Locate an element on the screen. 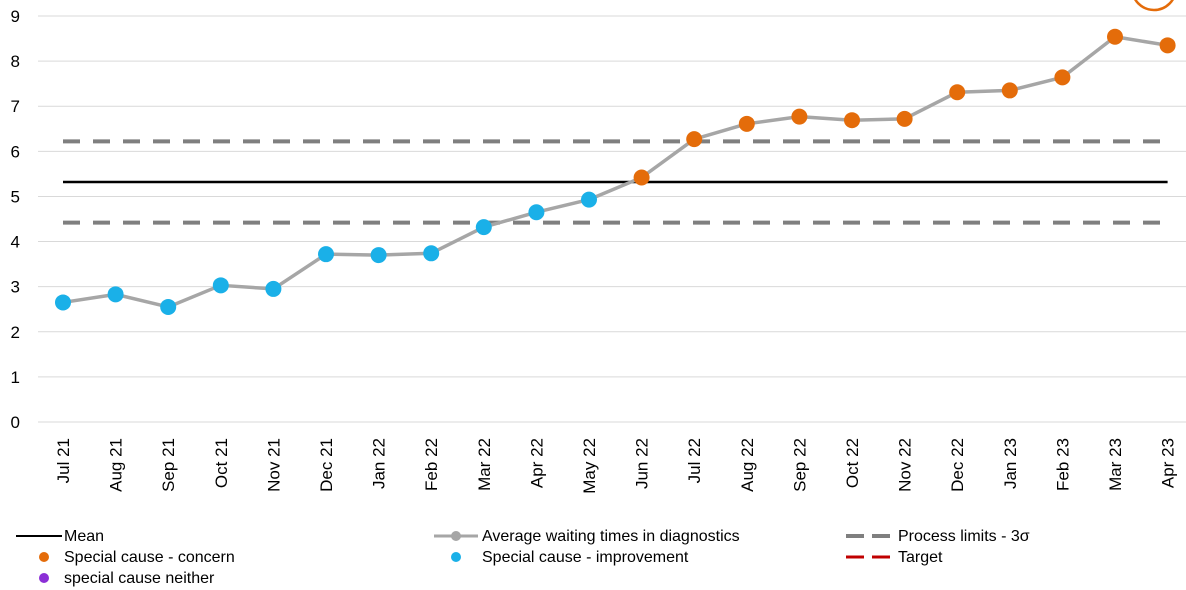 The image size is (1186, 590). legend-concern-label: Special cause - concern is located at coordinates (149, 557).